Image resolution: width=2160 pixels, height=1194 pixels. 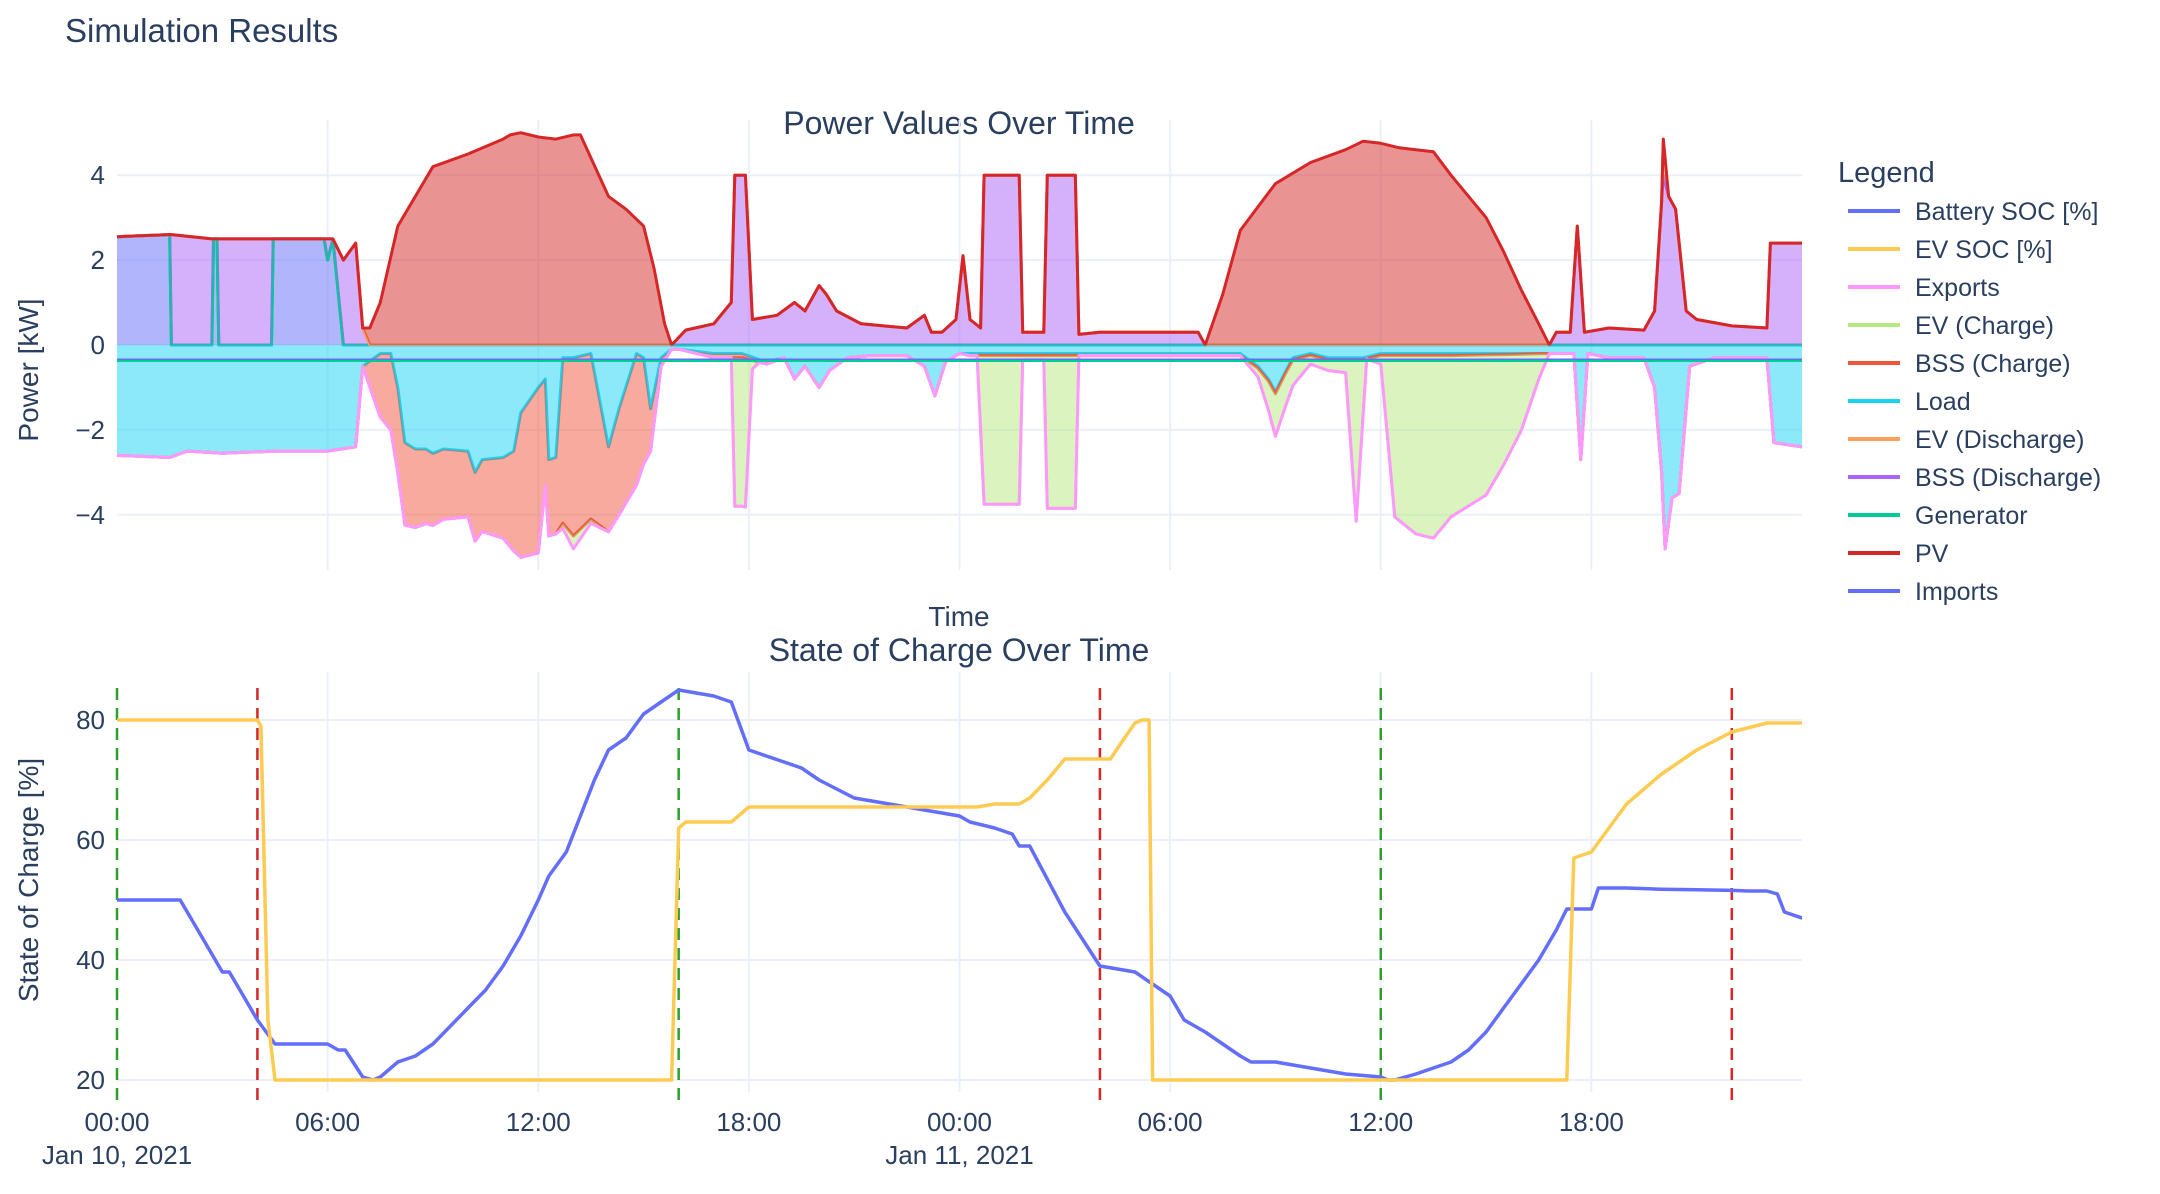 I want to click on legend-label: EV (Discharge), so click(x=2000, y=440).